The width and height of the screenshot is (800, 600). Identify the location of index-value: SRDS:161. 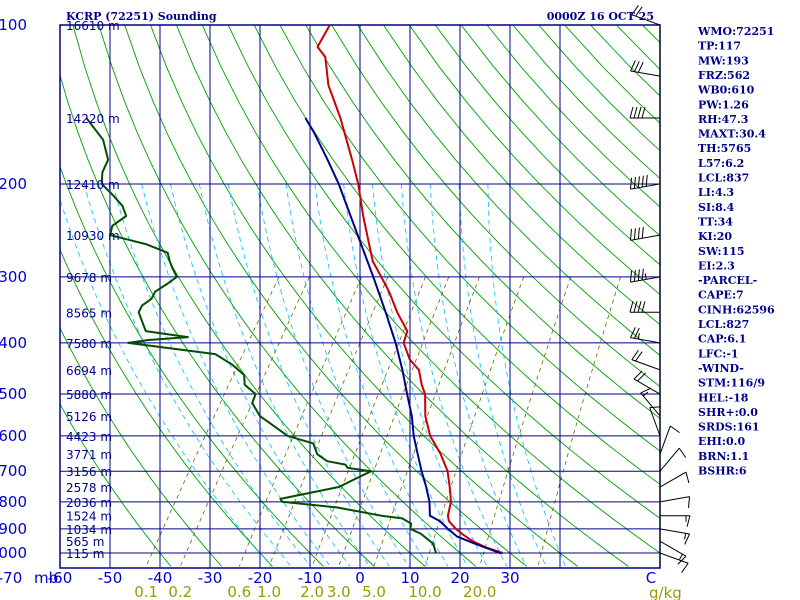
(729, 427).